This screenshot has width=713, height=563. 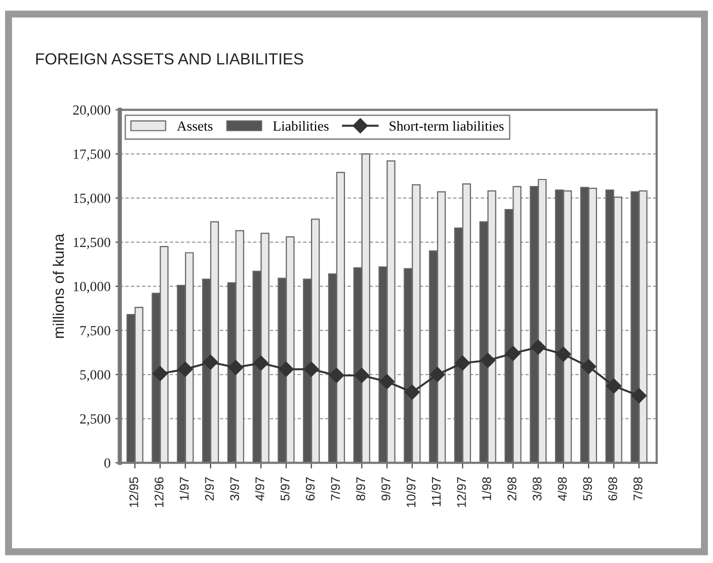 What do you see at coordinates (562, 489) in the screenshot?
I see `x-tick-label: 4/98` at bounding box center [562, 489].